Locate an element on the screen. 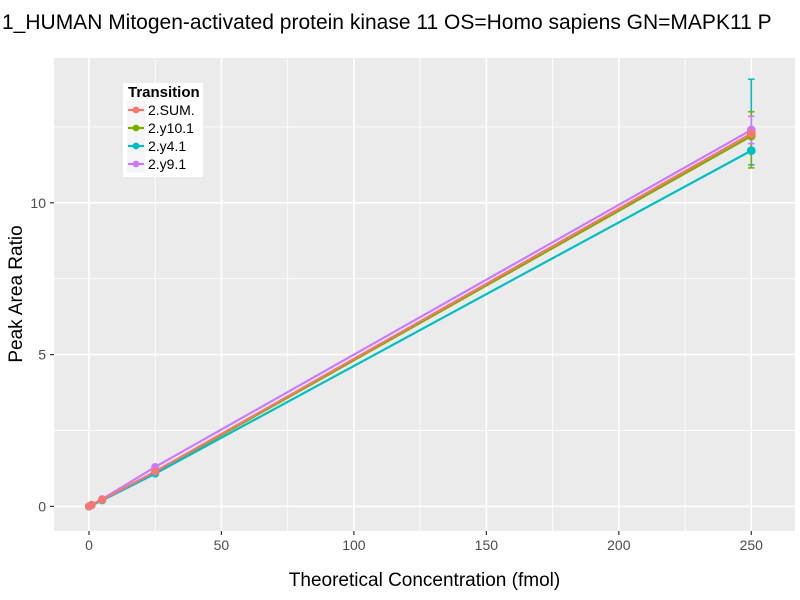 This screenshot has height=600, width=800. legend-item-label: 2.y4.1 is located at coordinates (167, 146).